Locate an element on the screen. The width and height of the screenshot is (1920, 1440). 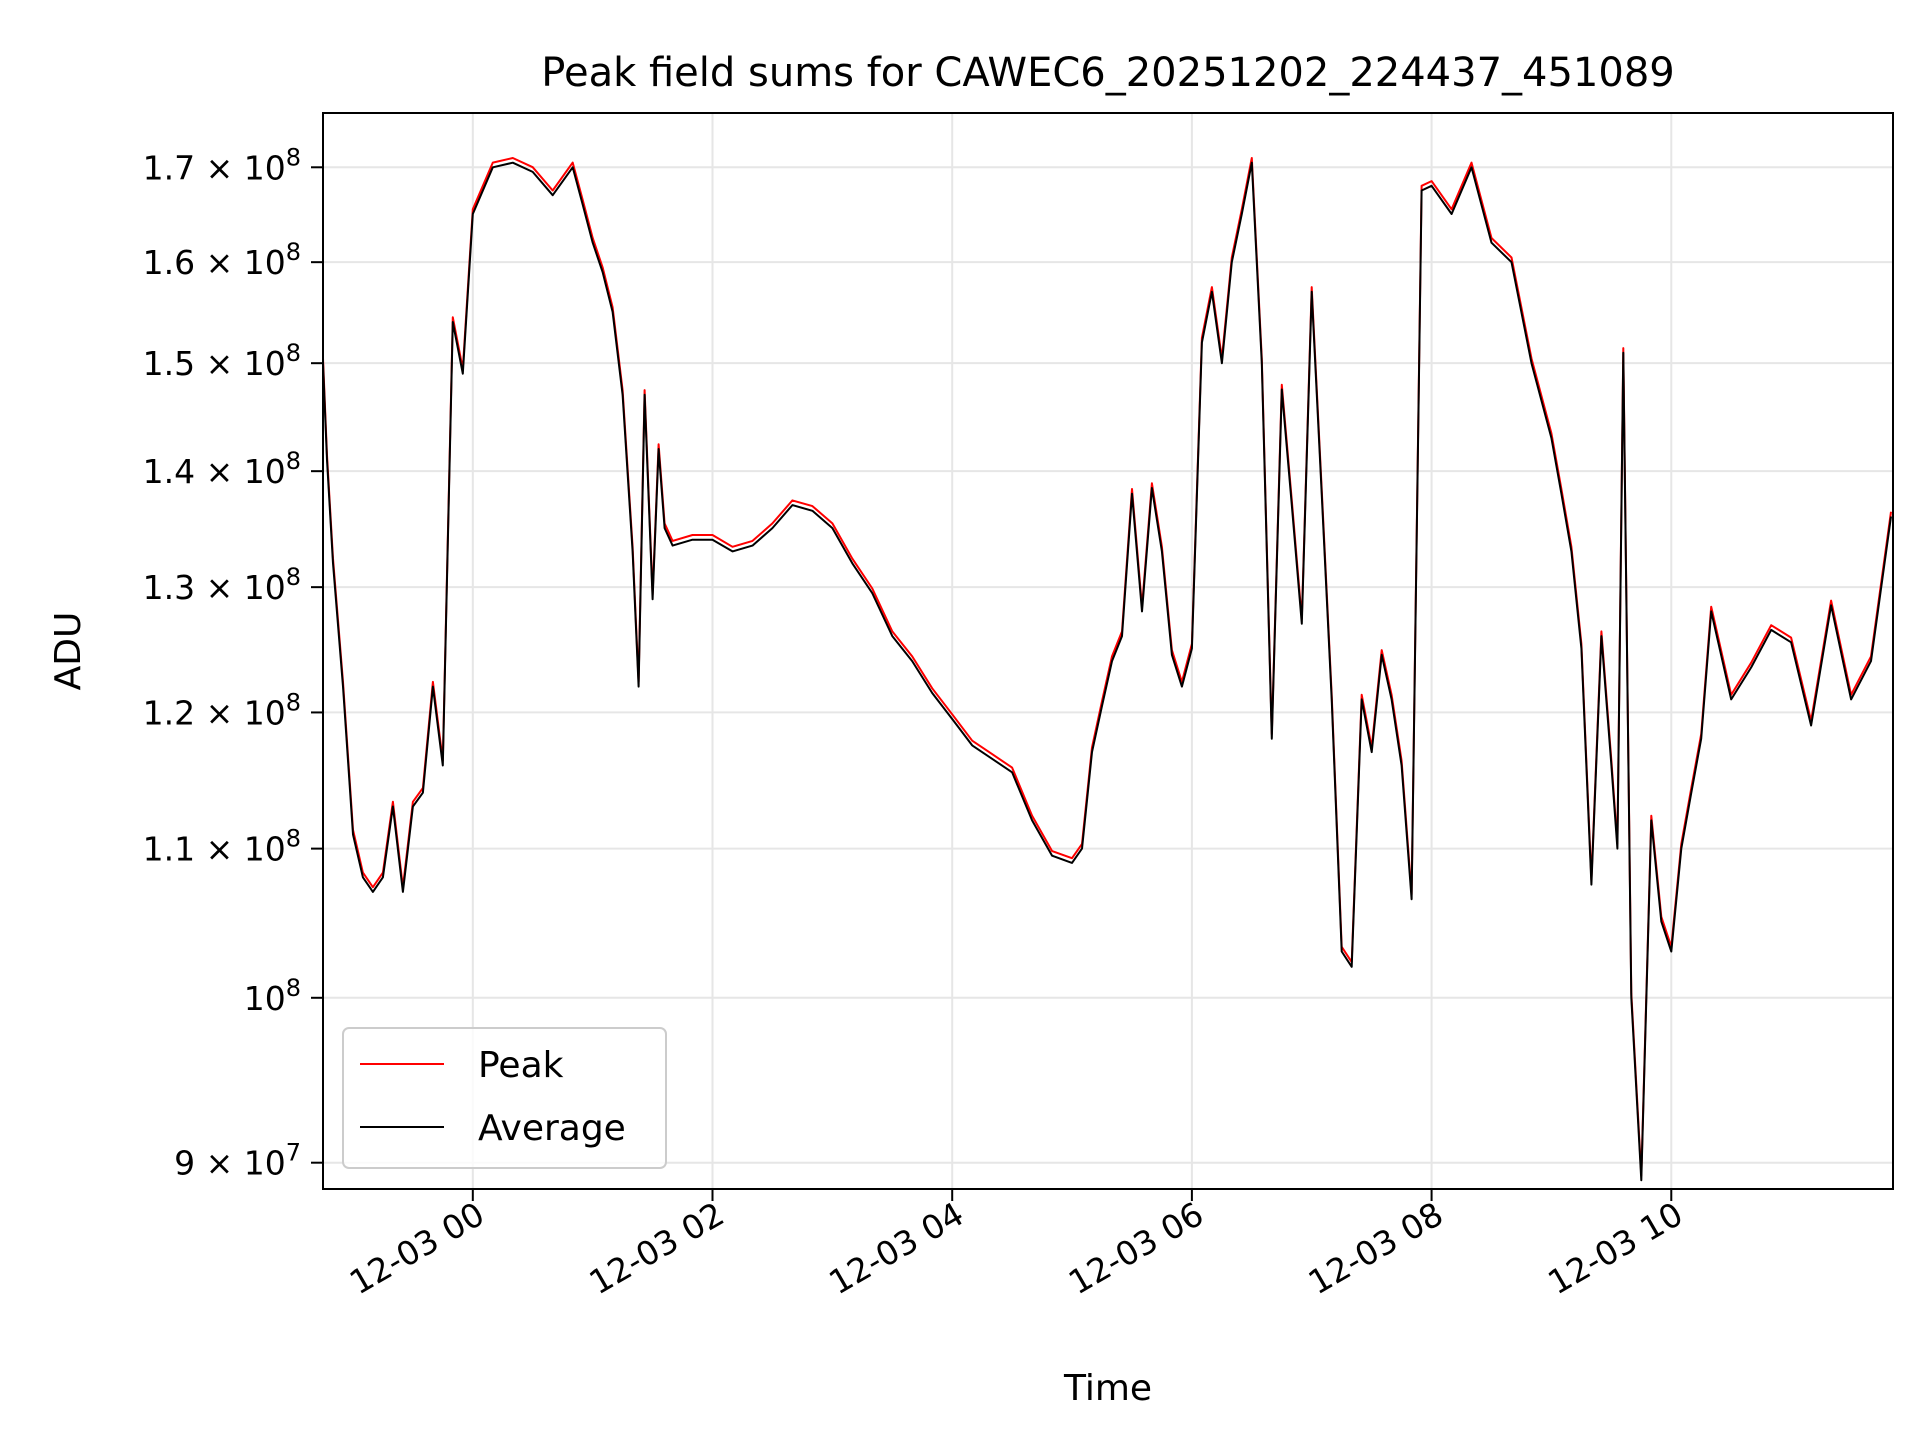
y-tick-label: 1.4 × 108 is located at coordinates (222, 469).